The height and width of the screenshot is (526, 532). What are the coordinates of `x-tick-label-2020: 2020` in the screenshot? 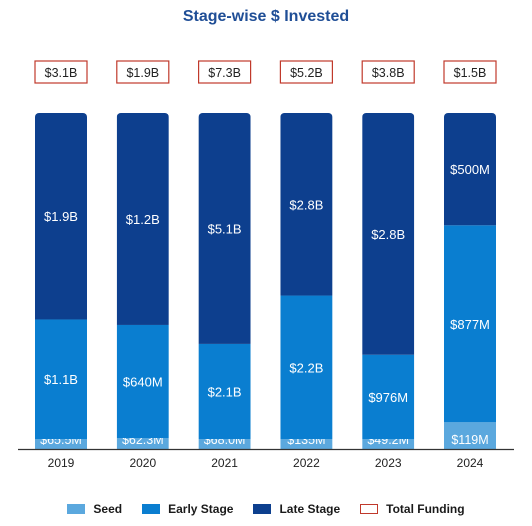 It's located at (142, 463).